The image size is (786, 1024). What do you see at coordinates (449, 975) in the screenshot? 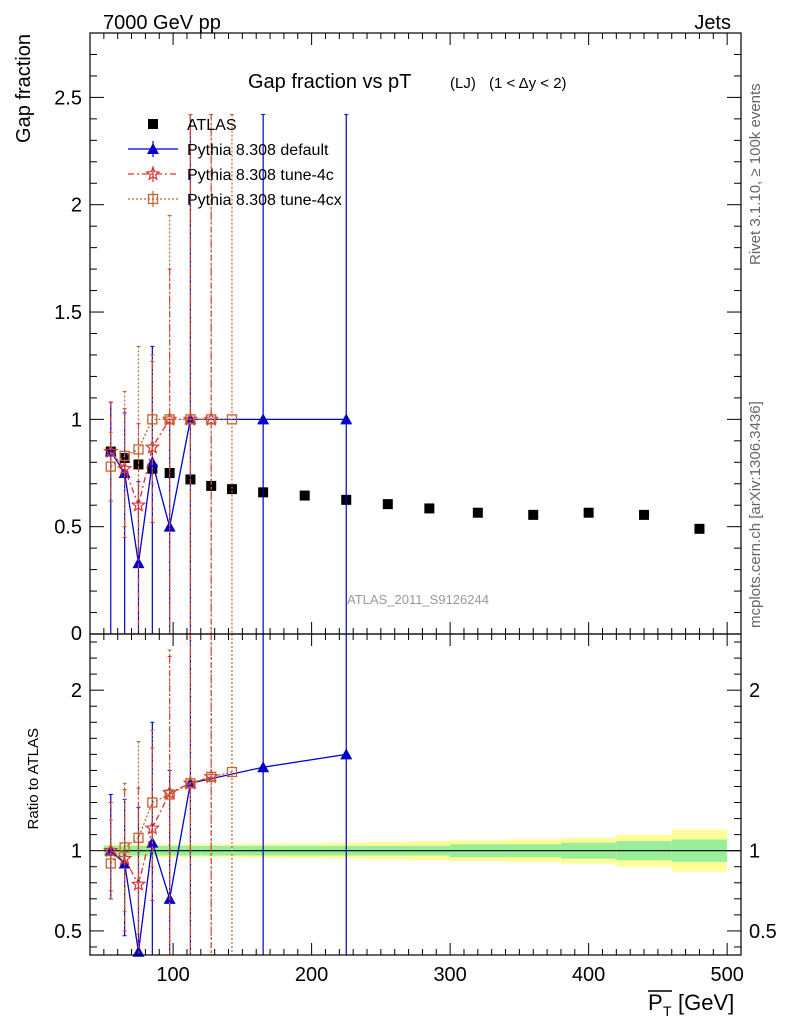
I see `x-tick-label: 300` at bounding box center [449, 975].